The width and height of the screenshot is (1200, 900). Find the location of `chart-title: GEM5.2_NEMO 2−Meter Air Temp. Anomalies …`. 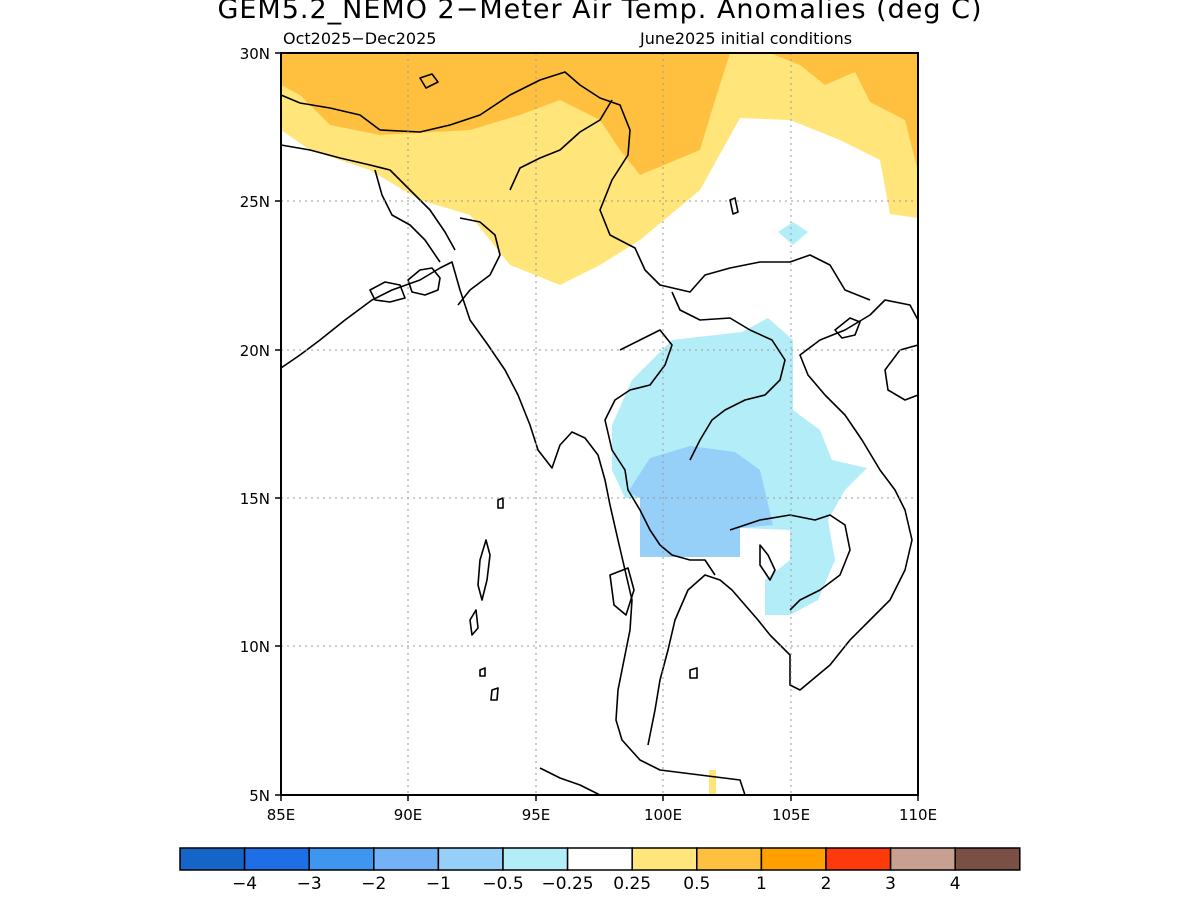

chart-title: GEM5.2_NEMO 2−Meter Air Temp. Anomalies … is located at coordinates (600, 12).